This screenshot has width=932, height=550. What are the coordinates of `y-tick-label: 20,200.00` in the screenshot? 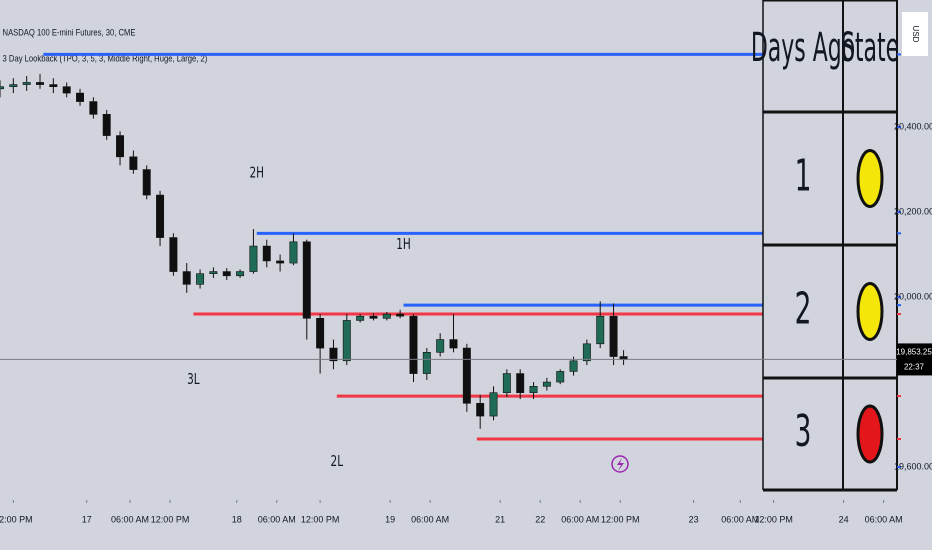 It's located at (913, 211).